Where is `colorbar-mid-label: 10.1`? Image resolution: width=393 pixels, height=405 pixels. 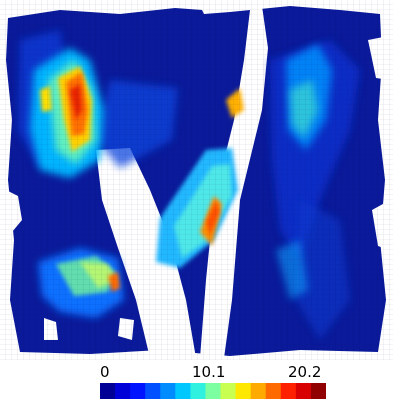 colorbar-mid-label: 10.1 is located at coordinates (209, 372).